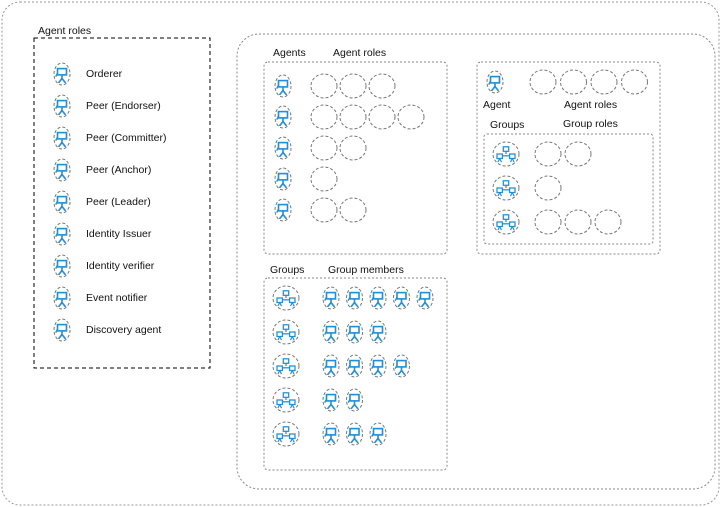  What do you see at coordinates (119, 170) in the screenshot?
I see `legend-role-label: Peer (Anchor)` at bounding box center [119, 170].